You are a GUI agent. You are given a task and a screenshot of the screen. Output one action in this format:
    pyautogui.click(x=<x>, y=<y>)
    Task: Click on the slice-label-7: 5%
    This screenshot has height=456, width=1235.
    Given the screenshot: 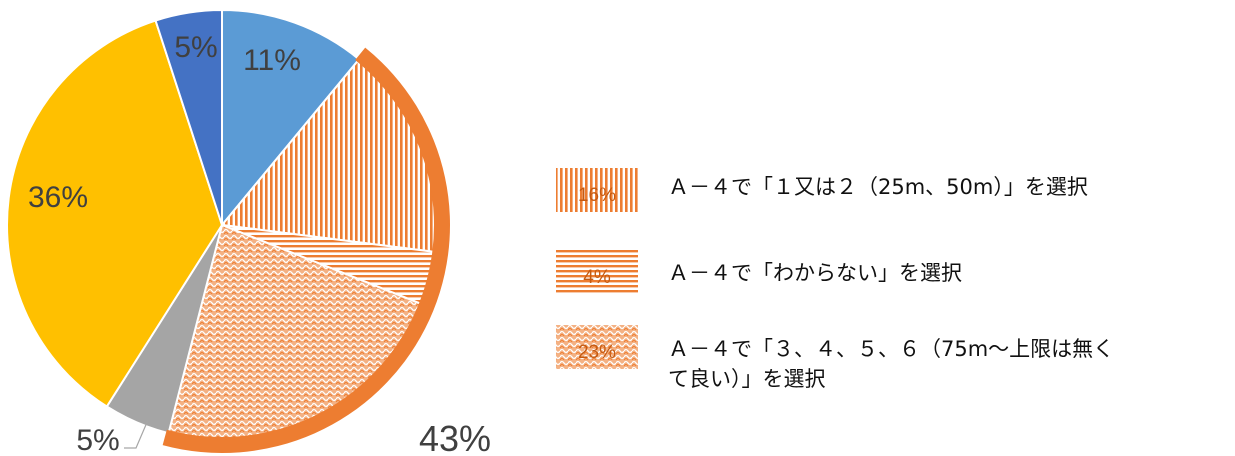 What is the action you would take?
    pyautogui.click(x=195, y=47)
    